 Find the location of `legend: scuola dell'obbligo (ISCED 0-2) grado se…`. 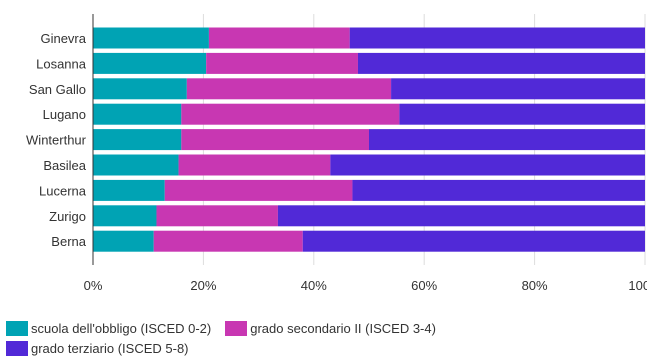

legend: scuola dell'obbligo (ISCED 0-2) grado se… is located at coordinates (321, 338).